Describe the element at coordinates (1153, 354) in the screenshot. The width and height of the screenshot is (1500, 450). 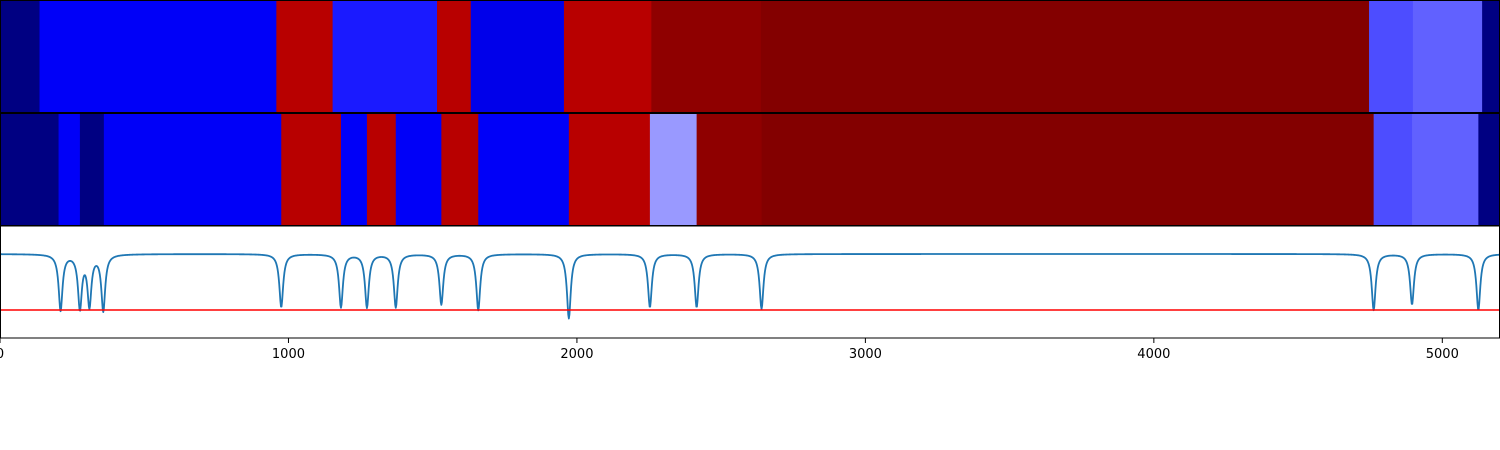
I see `x-tick-label-4000: 4000` at that location.